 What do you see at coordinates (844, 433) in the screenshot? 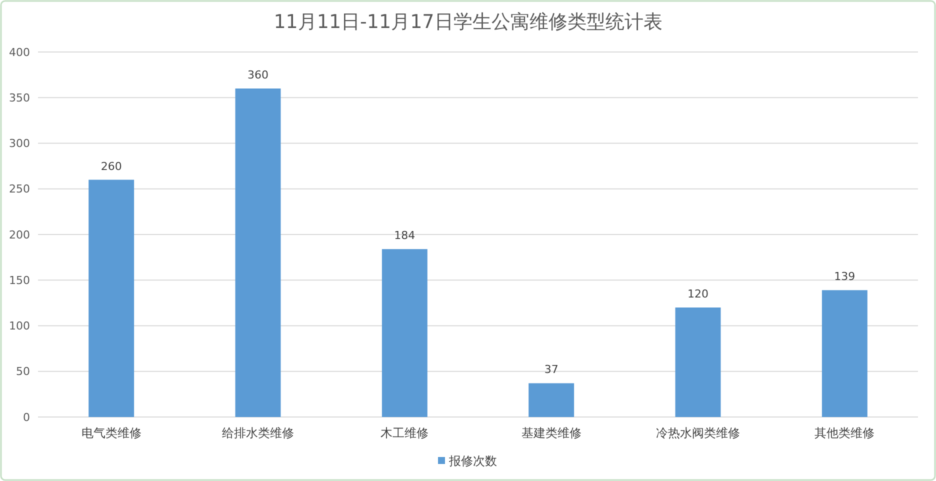
I see `x-tick-label: 其他类维修` at bounding box center [844, 433].